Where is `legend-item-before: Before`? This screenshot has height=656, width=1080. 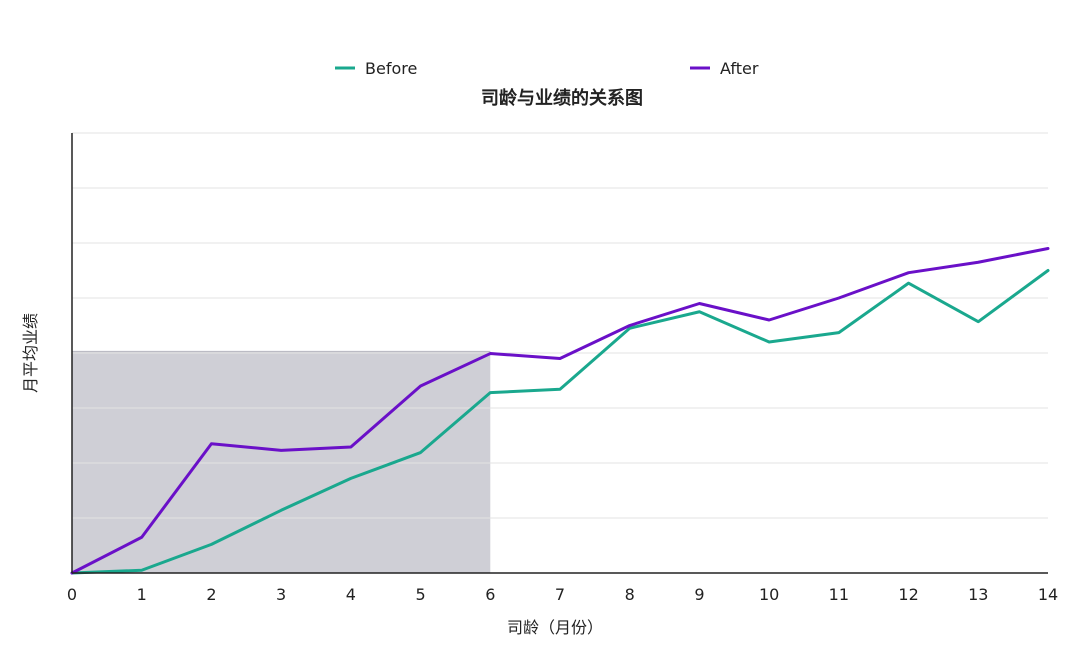 legend-item-before: Before is located at coordinates (376, 68).